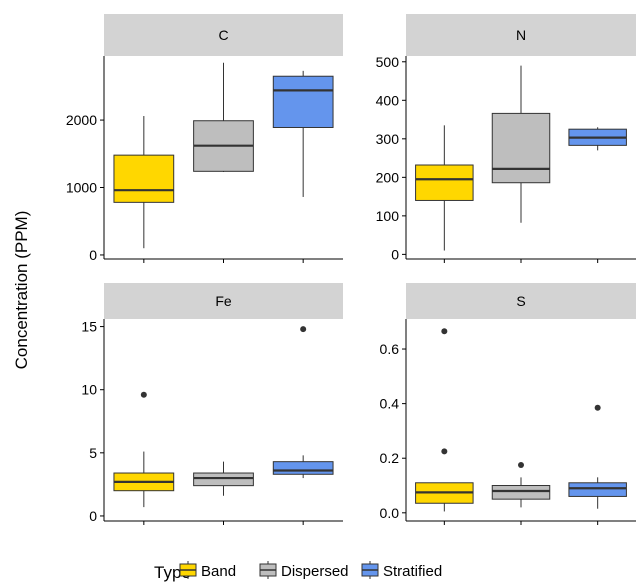 This screenshot has width=637, height=582. I want to click on y-tick-label: 0.0, so click(390, 513).